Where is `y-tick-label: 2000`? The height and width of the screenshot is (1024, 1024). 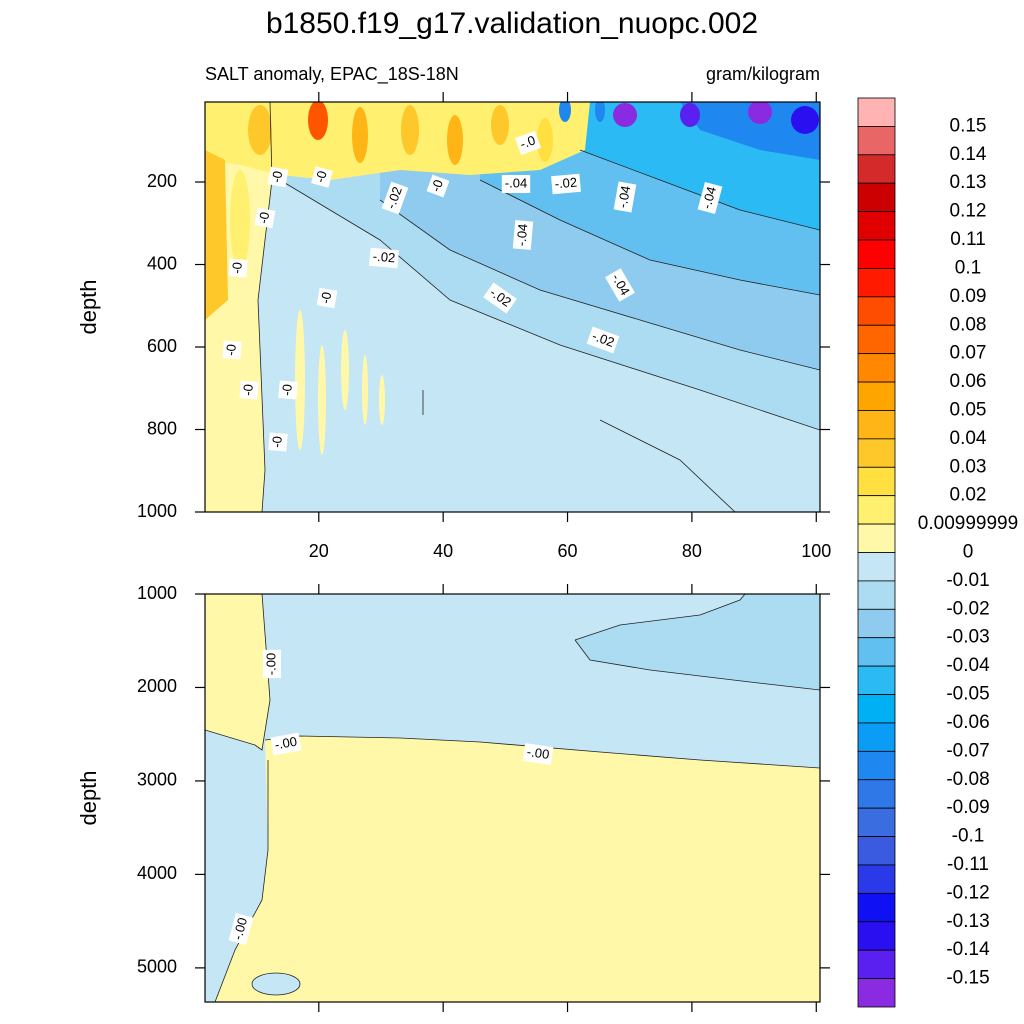 y-tick-label: 2000 is located at coordinates (157, 686).